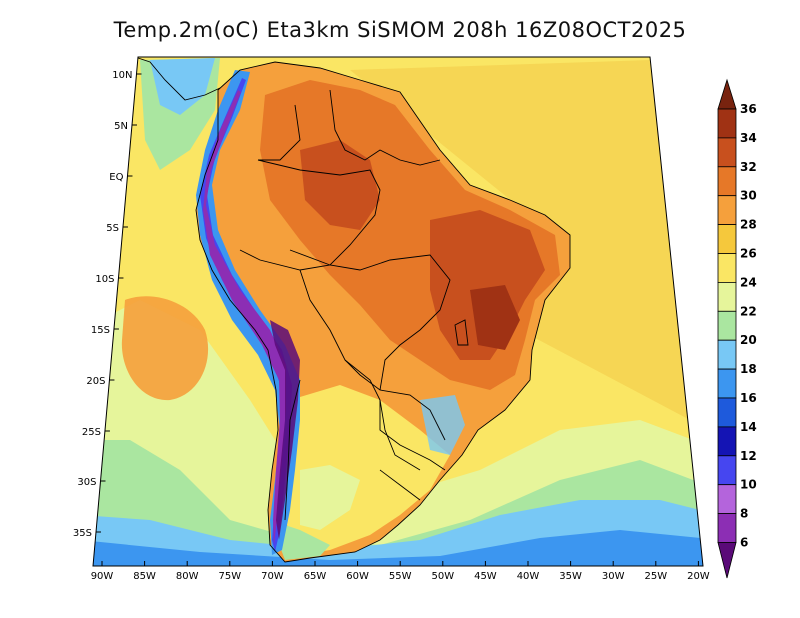 The width and height of the screenshot is (800, 618). Describe the element at coordinates (144, 576) in the screenshot. I see `lon-tick-label: 85W` at that location.